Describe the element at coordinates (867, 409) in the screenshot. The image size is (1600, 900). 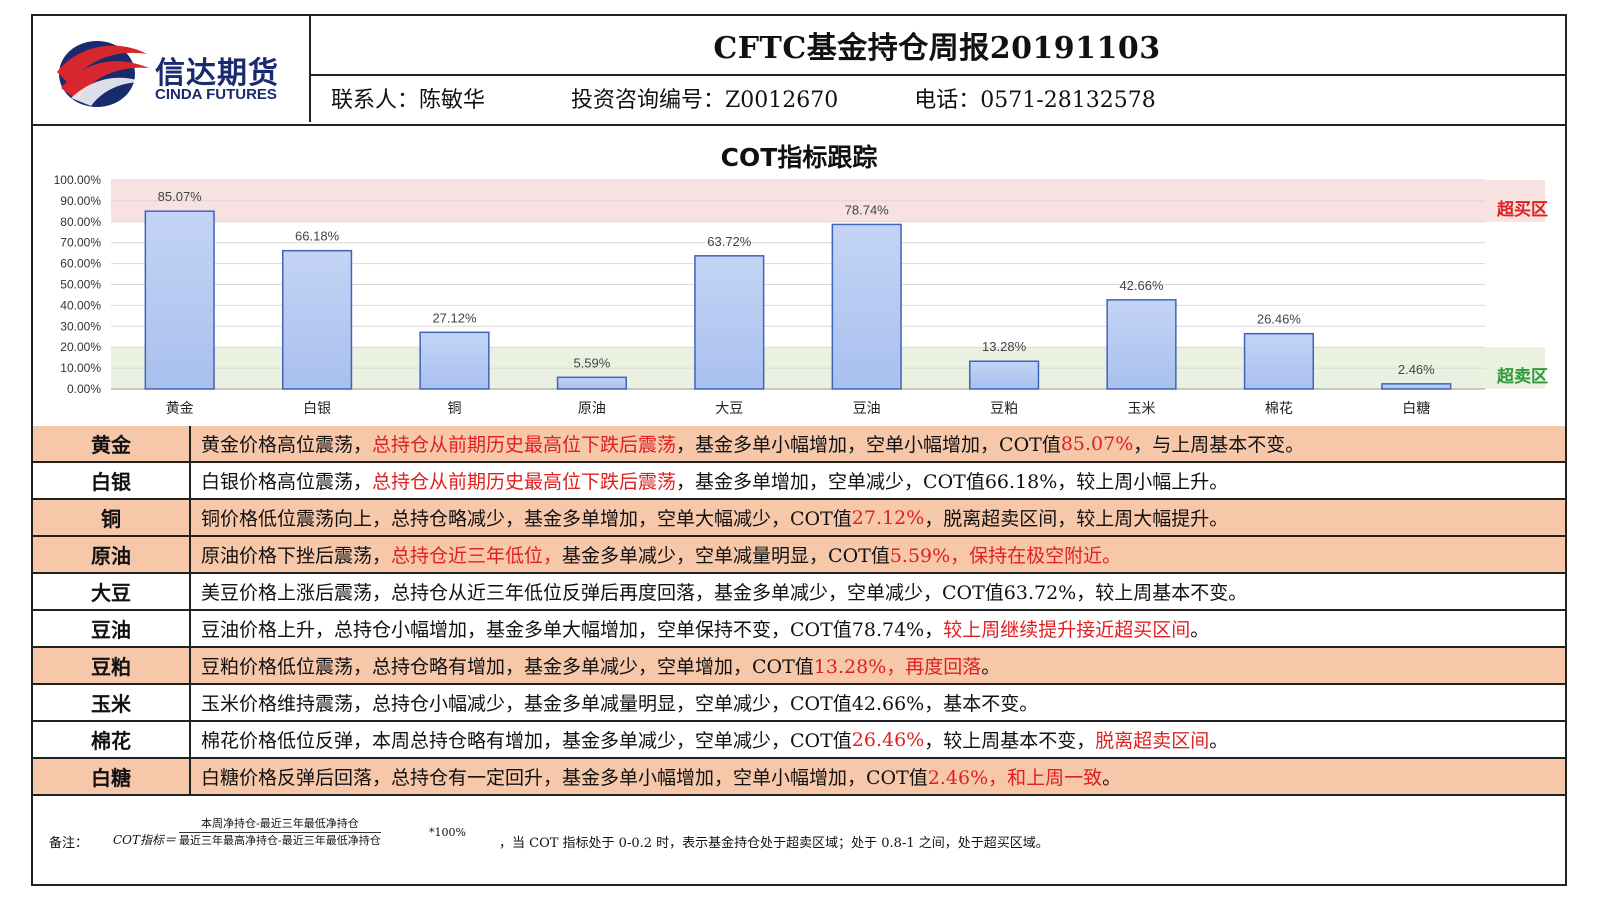
I see `x-tick-label: 豆油` at that location.